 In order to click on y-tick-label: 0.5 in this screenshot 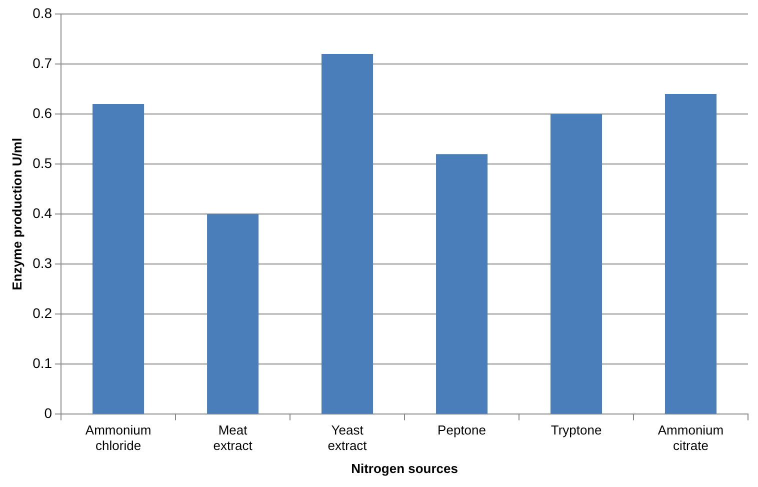, I will do `click(42, 162)`.